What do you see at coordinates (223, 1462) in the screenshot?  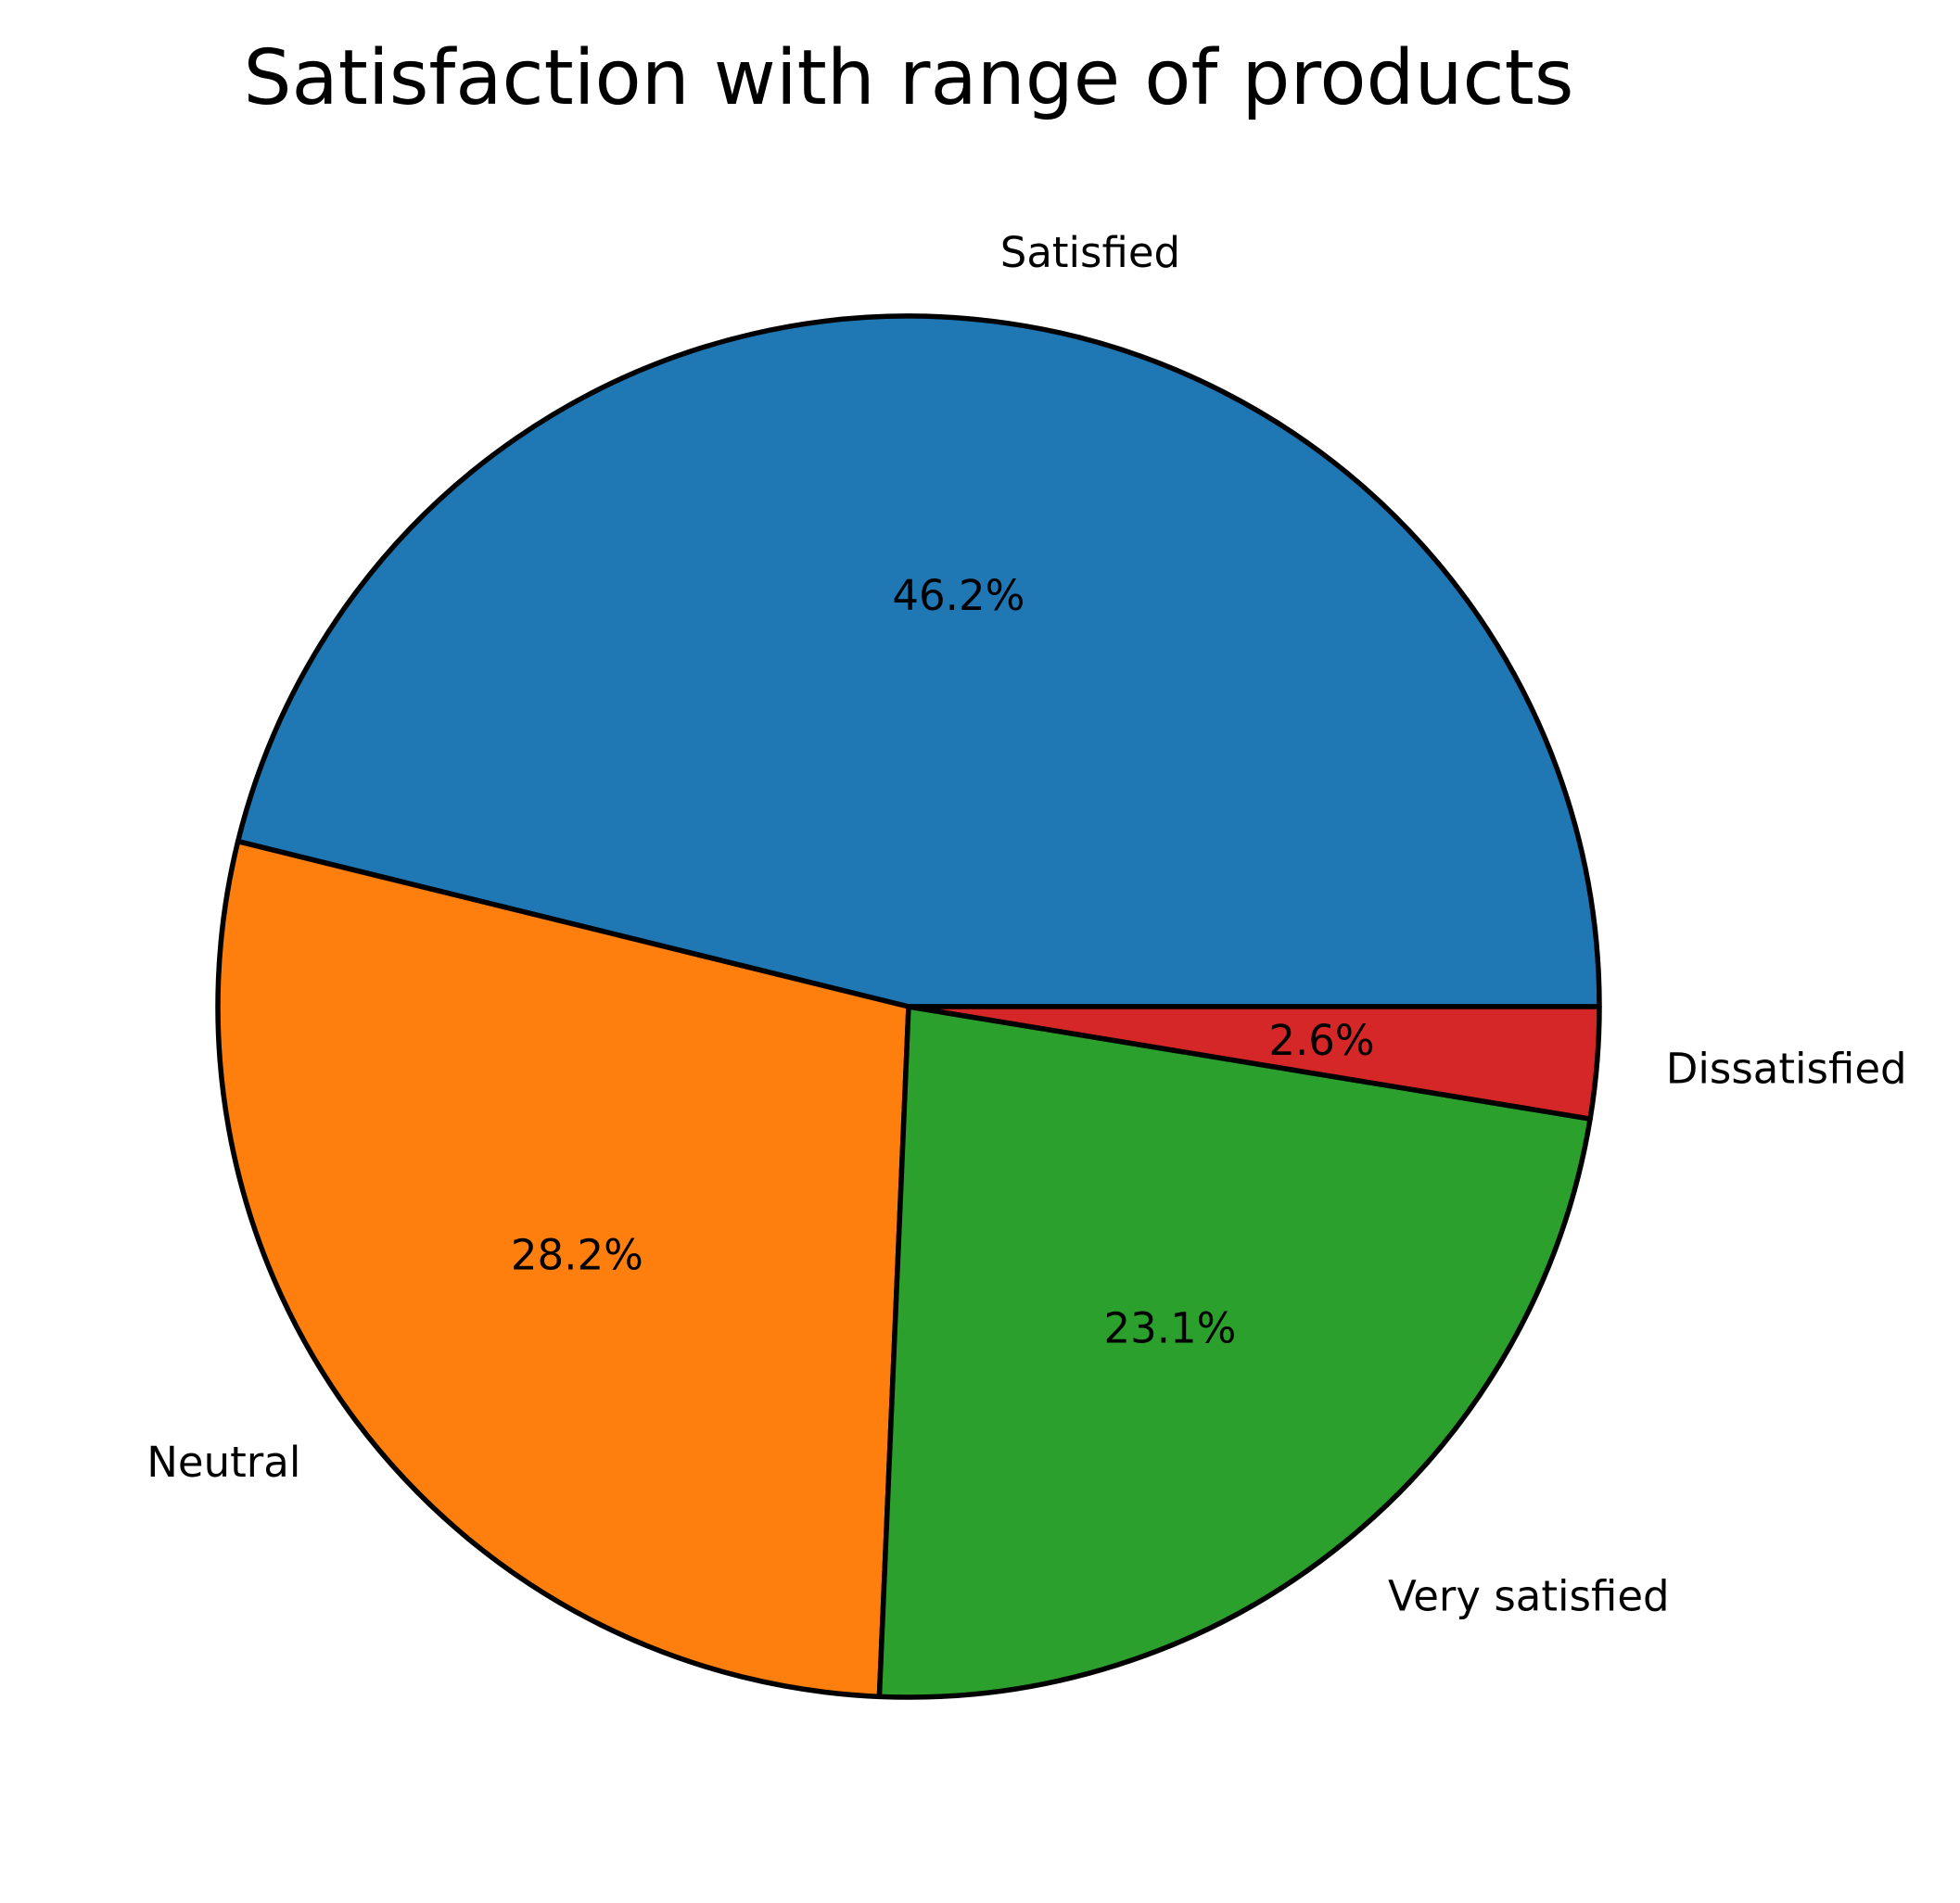 I see `slice-category-label: Neutral` at bounding box center [223, 1462].